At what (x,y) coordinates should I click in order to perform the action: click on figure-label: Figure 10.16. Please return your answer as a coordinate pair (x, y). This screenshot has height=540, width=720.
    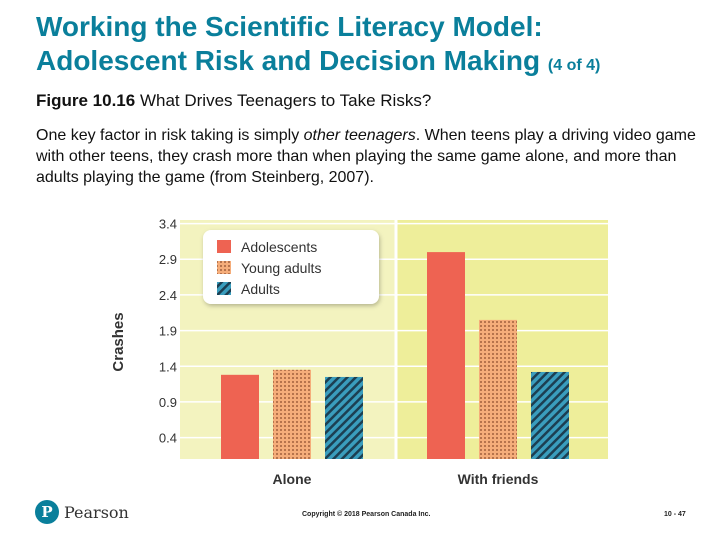
    Looking at the image, I should click on (86, 100).